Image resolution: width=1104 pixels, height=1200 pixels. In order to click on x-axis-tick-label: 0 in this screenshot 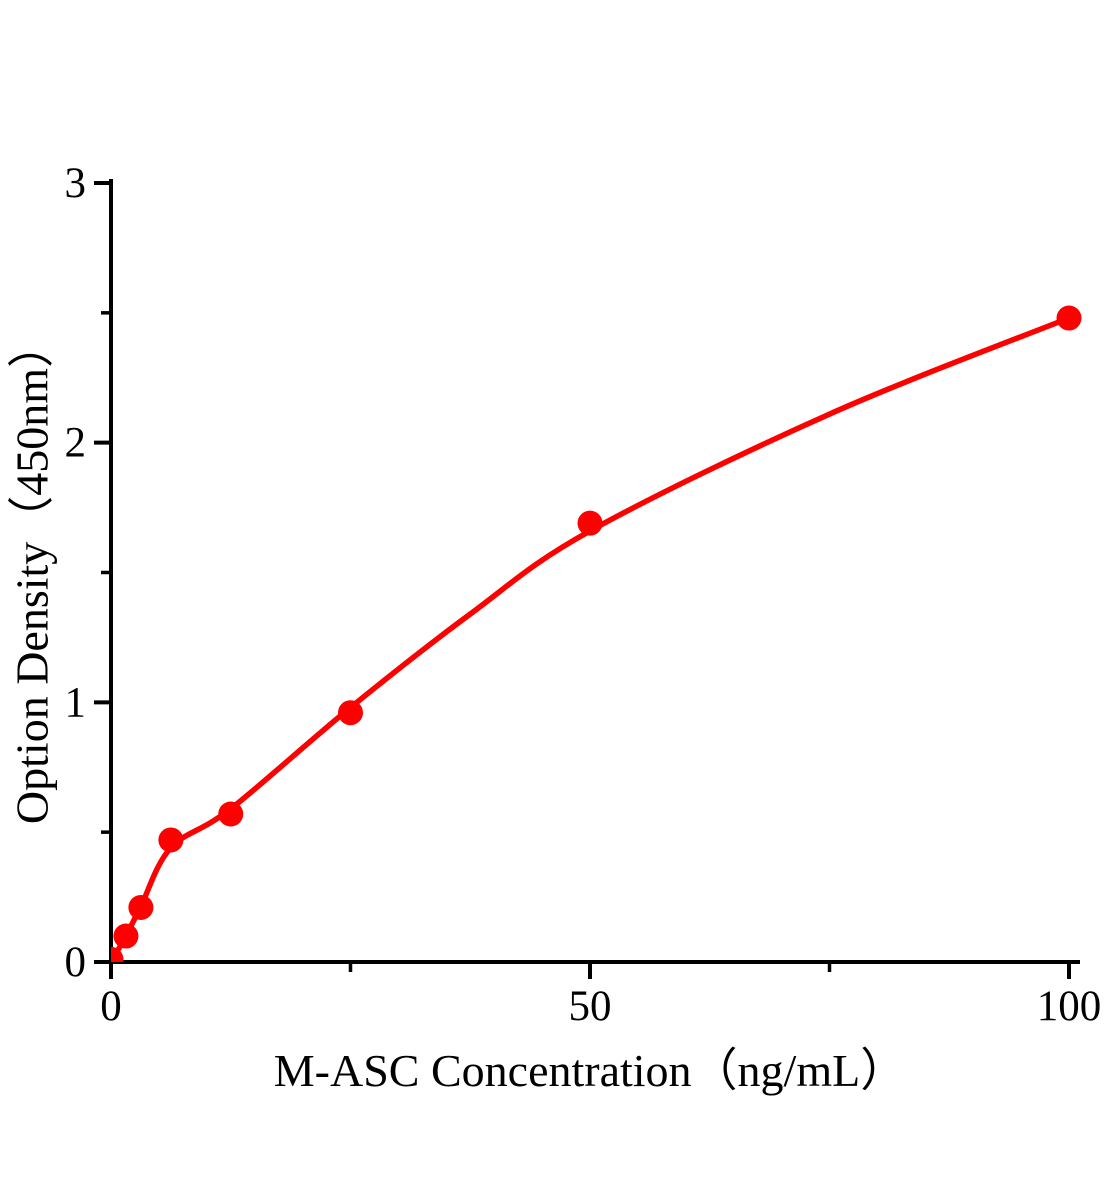, I will do `click(111, 1006)`.